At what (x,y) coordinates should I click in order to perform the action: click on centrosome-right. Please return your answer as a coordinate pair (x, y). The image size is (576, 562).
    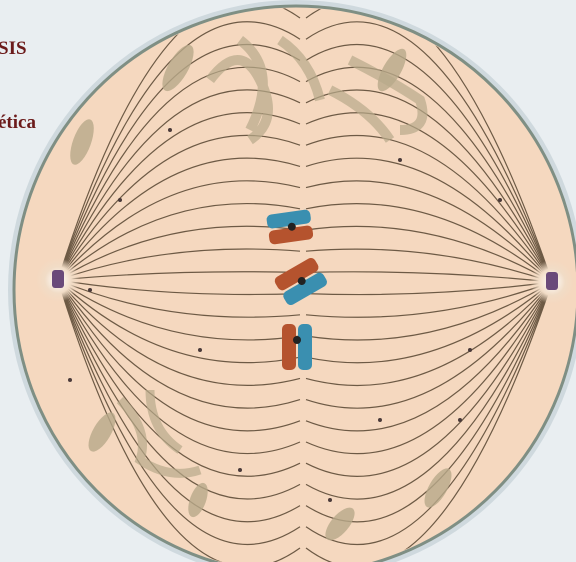
    Looking at the image, I should click on (552, 282).